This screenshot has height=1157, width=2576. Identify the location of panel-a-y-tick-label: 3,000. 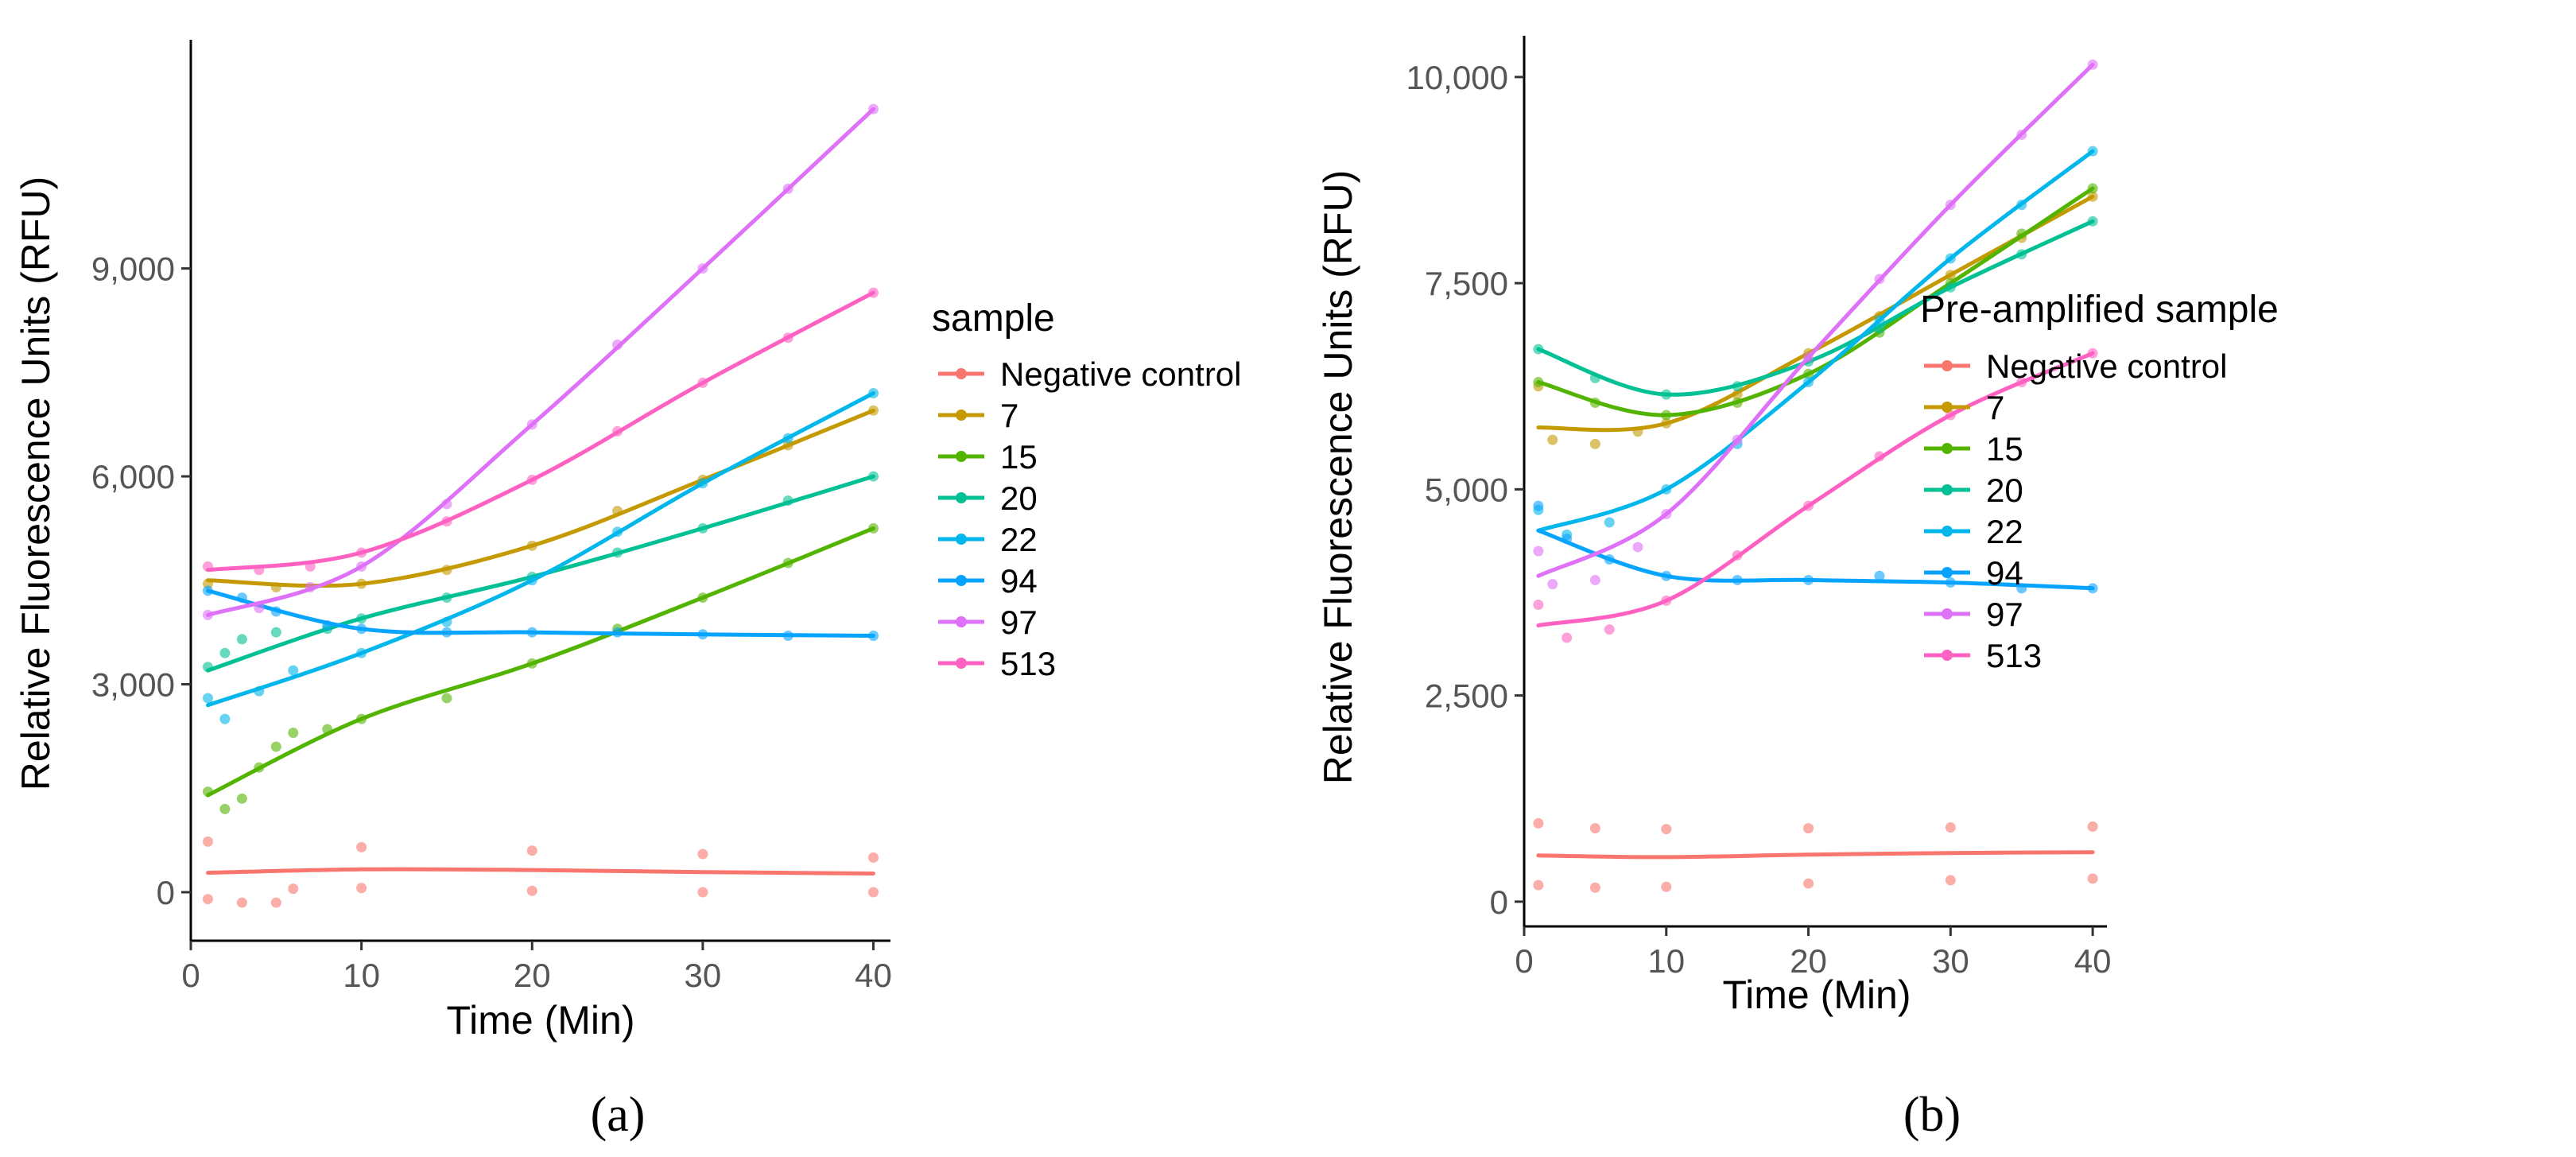
(133, 685).